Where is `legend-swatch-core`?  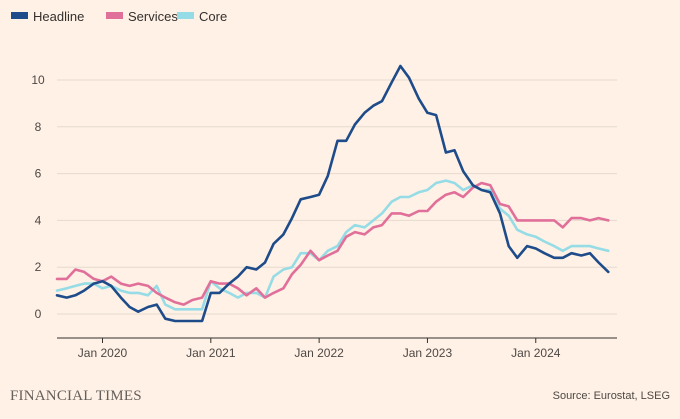
legend-swatch-core is located at coordinates (185, 15).